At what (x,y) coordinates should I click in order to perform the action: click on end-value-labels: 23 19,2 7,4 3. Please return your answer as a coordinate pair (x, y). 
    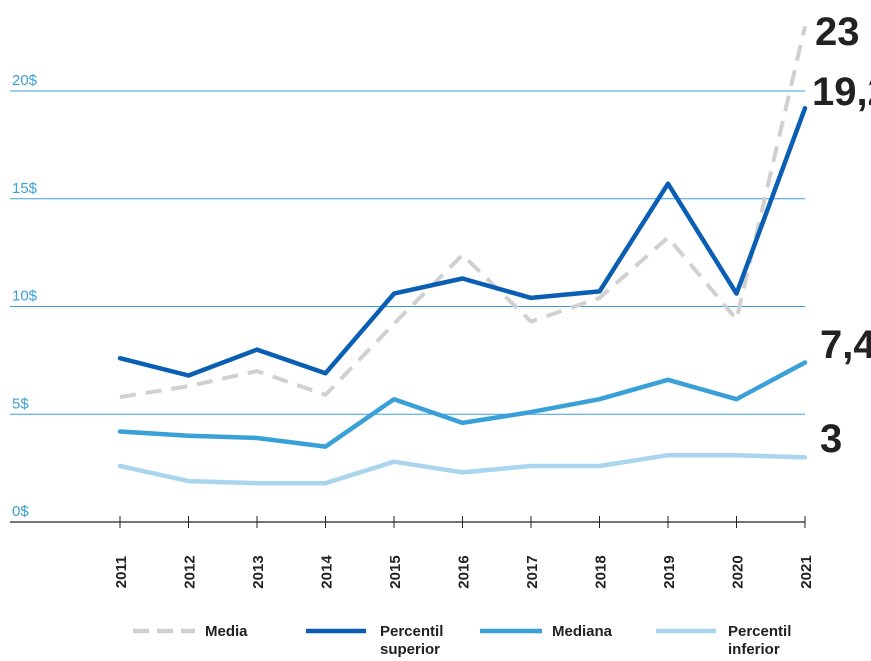
    Looking at the image, I should click on (841, 235).